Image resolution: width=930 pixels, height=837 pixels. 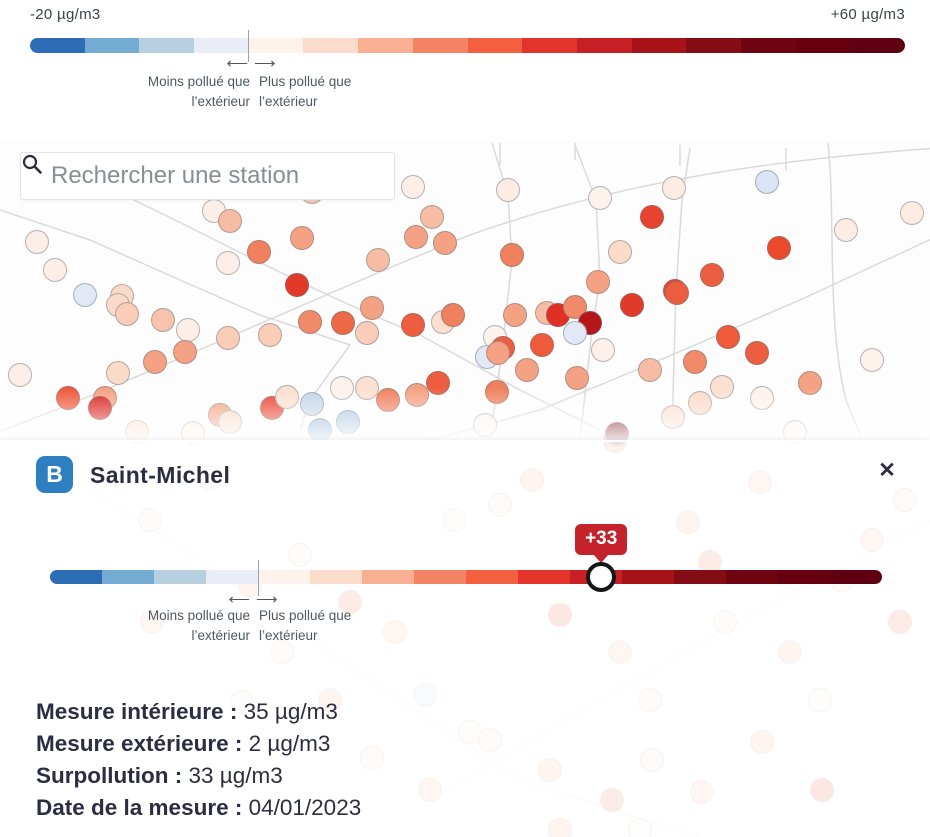 I want to click on station-search, so click(x=207, y=176).